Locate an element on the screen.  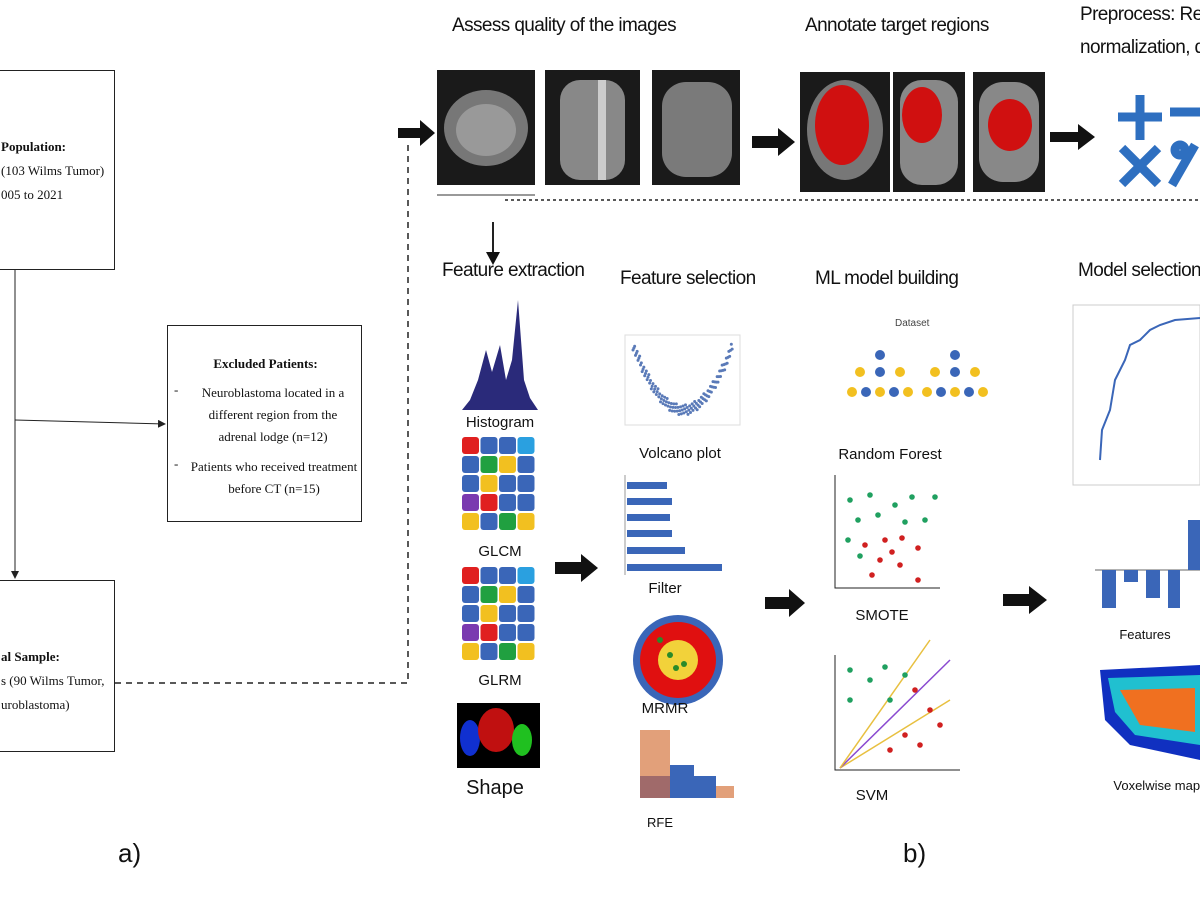
item-label: GLCM is located at coordinates (500, 551).